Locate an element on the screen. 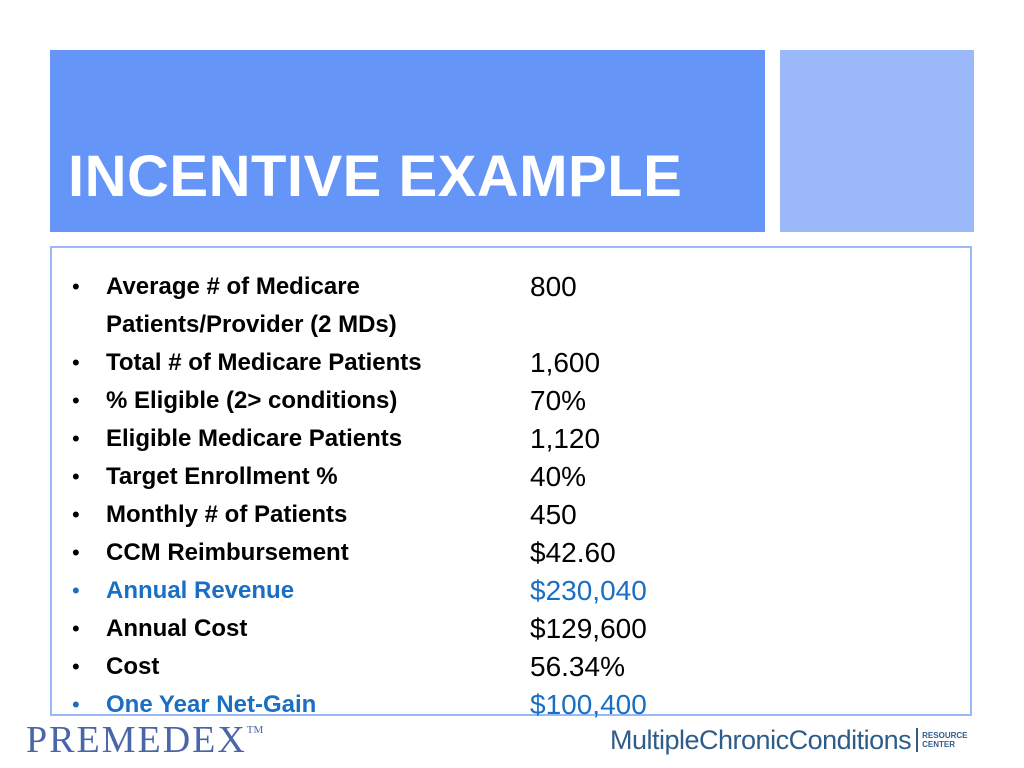 Image resolution: width=1024 pixels, height=768 pixels. item-label-continued: Patients/Provider (2 MDs) is located at coordinates (251, 324).